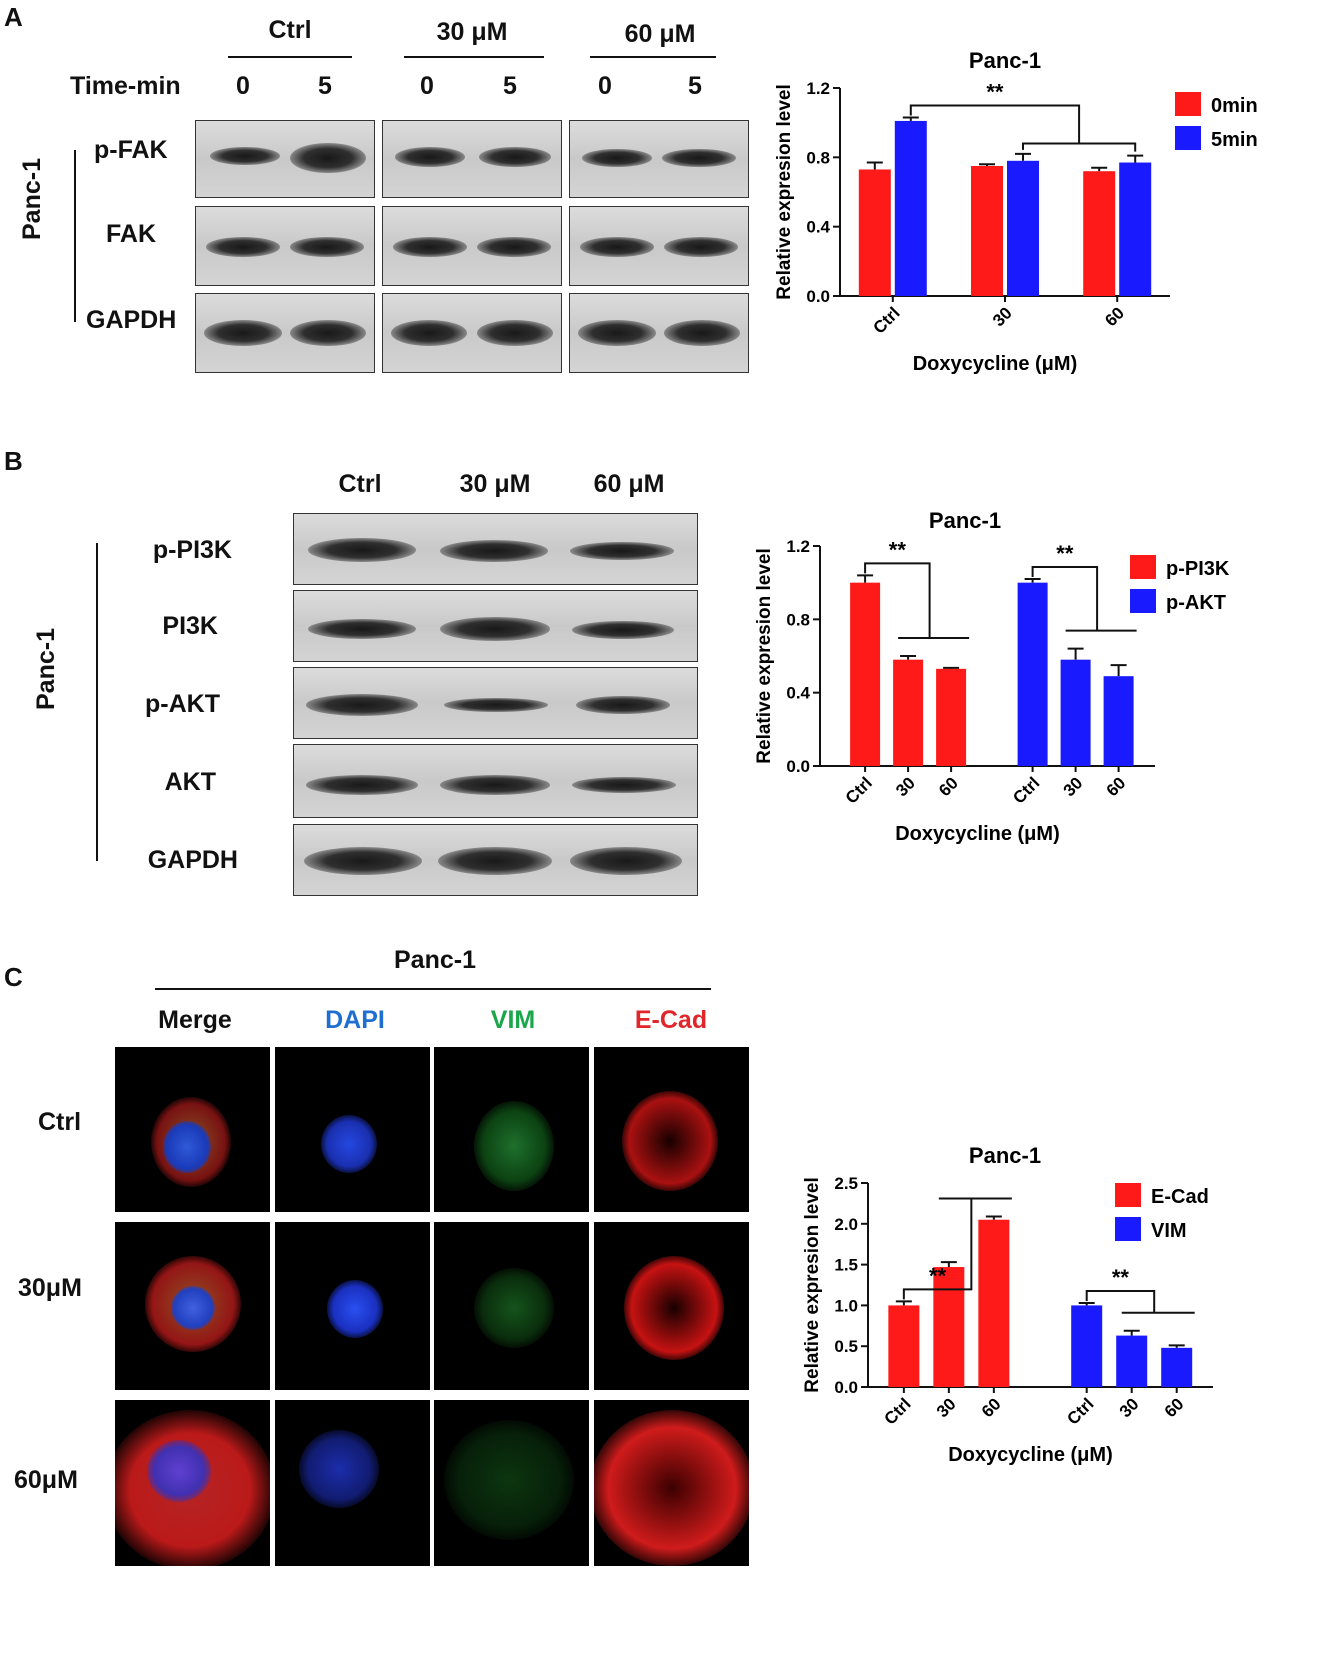 This screenshot has height=1668, width=1342. I want to click on row-label-30: 30μM, so click(50, 1288).